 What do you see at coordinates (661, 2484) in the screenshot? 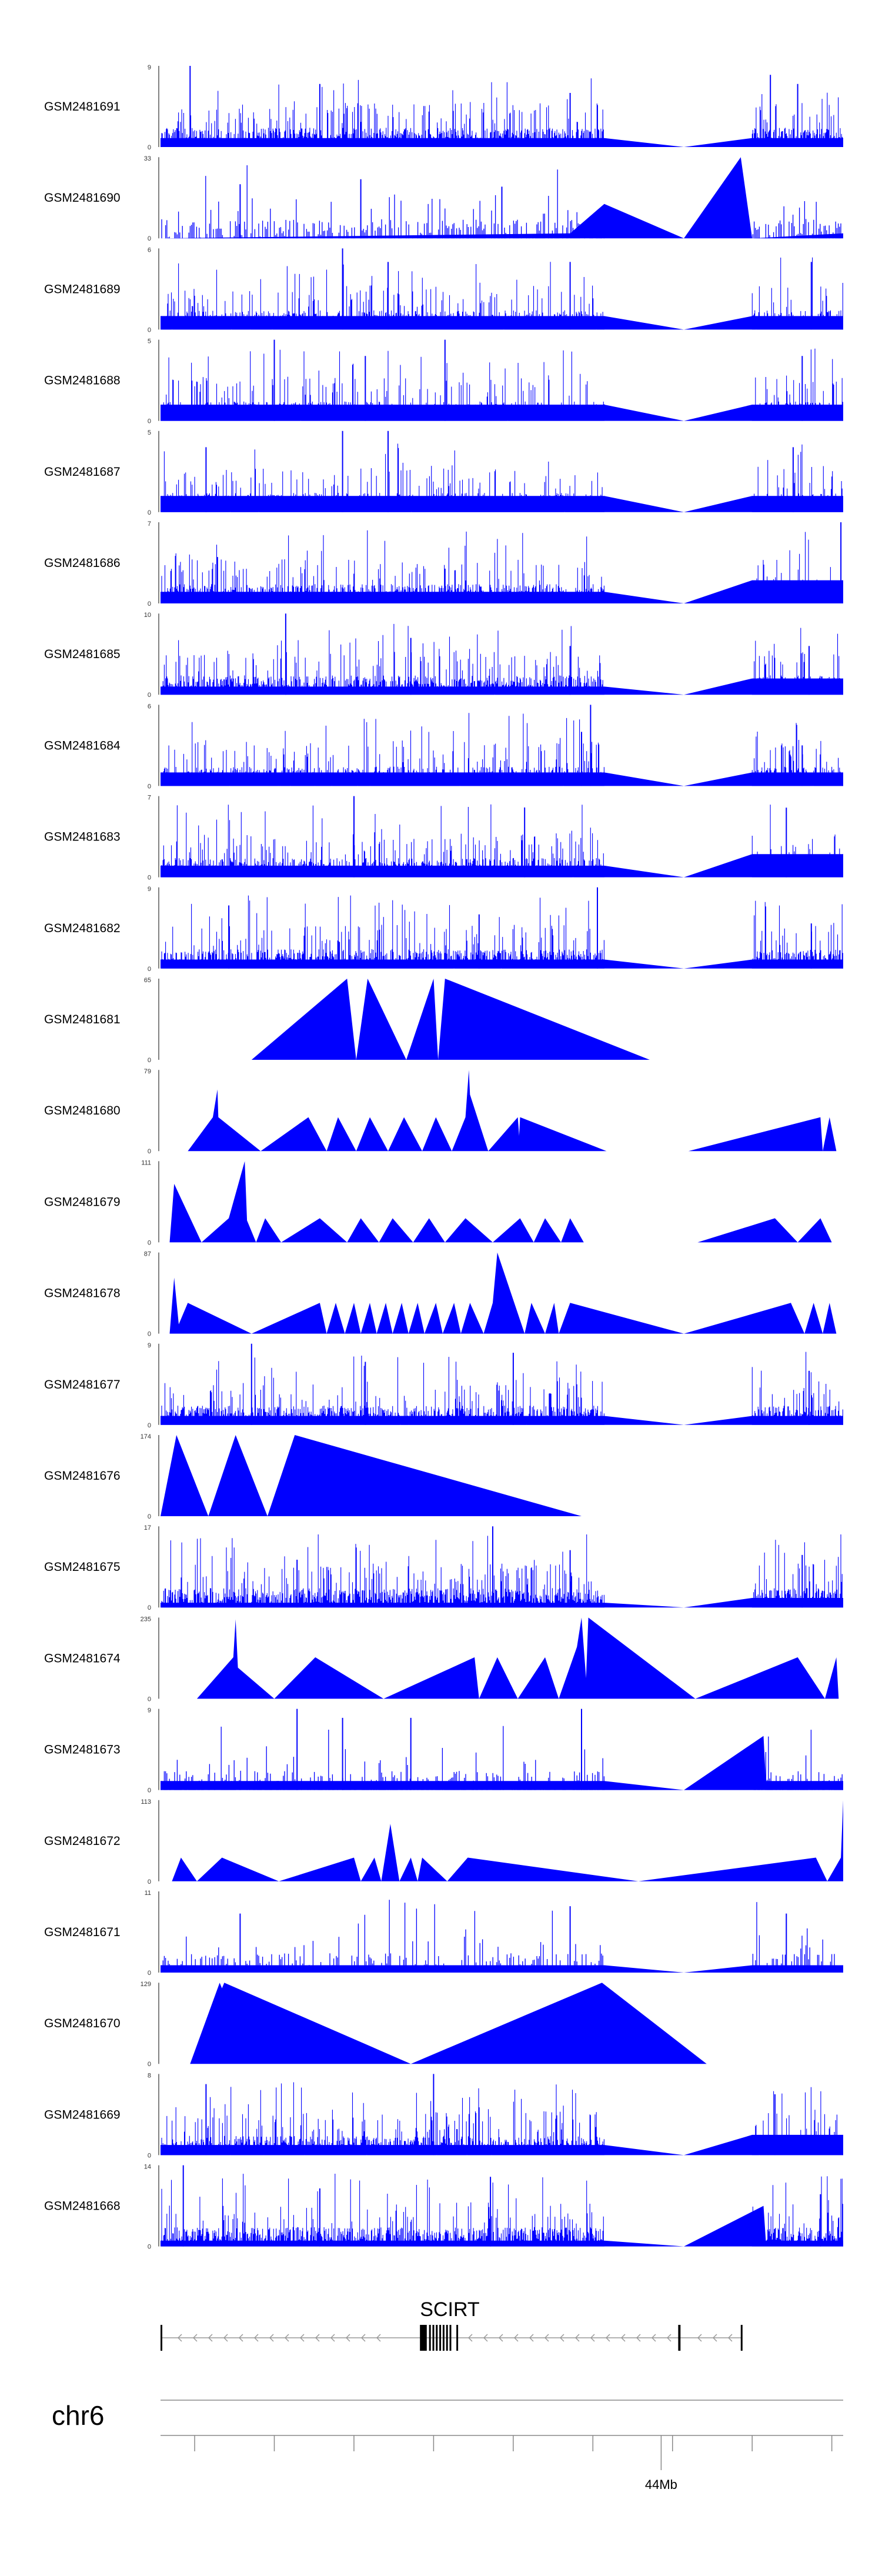
I see `ruler-tick-label: 44Mb` at bounding box center [661, 2484].